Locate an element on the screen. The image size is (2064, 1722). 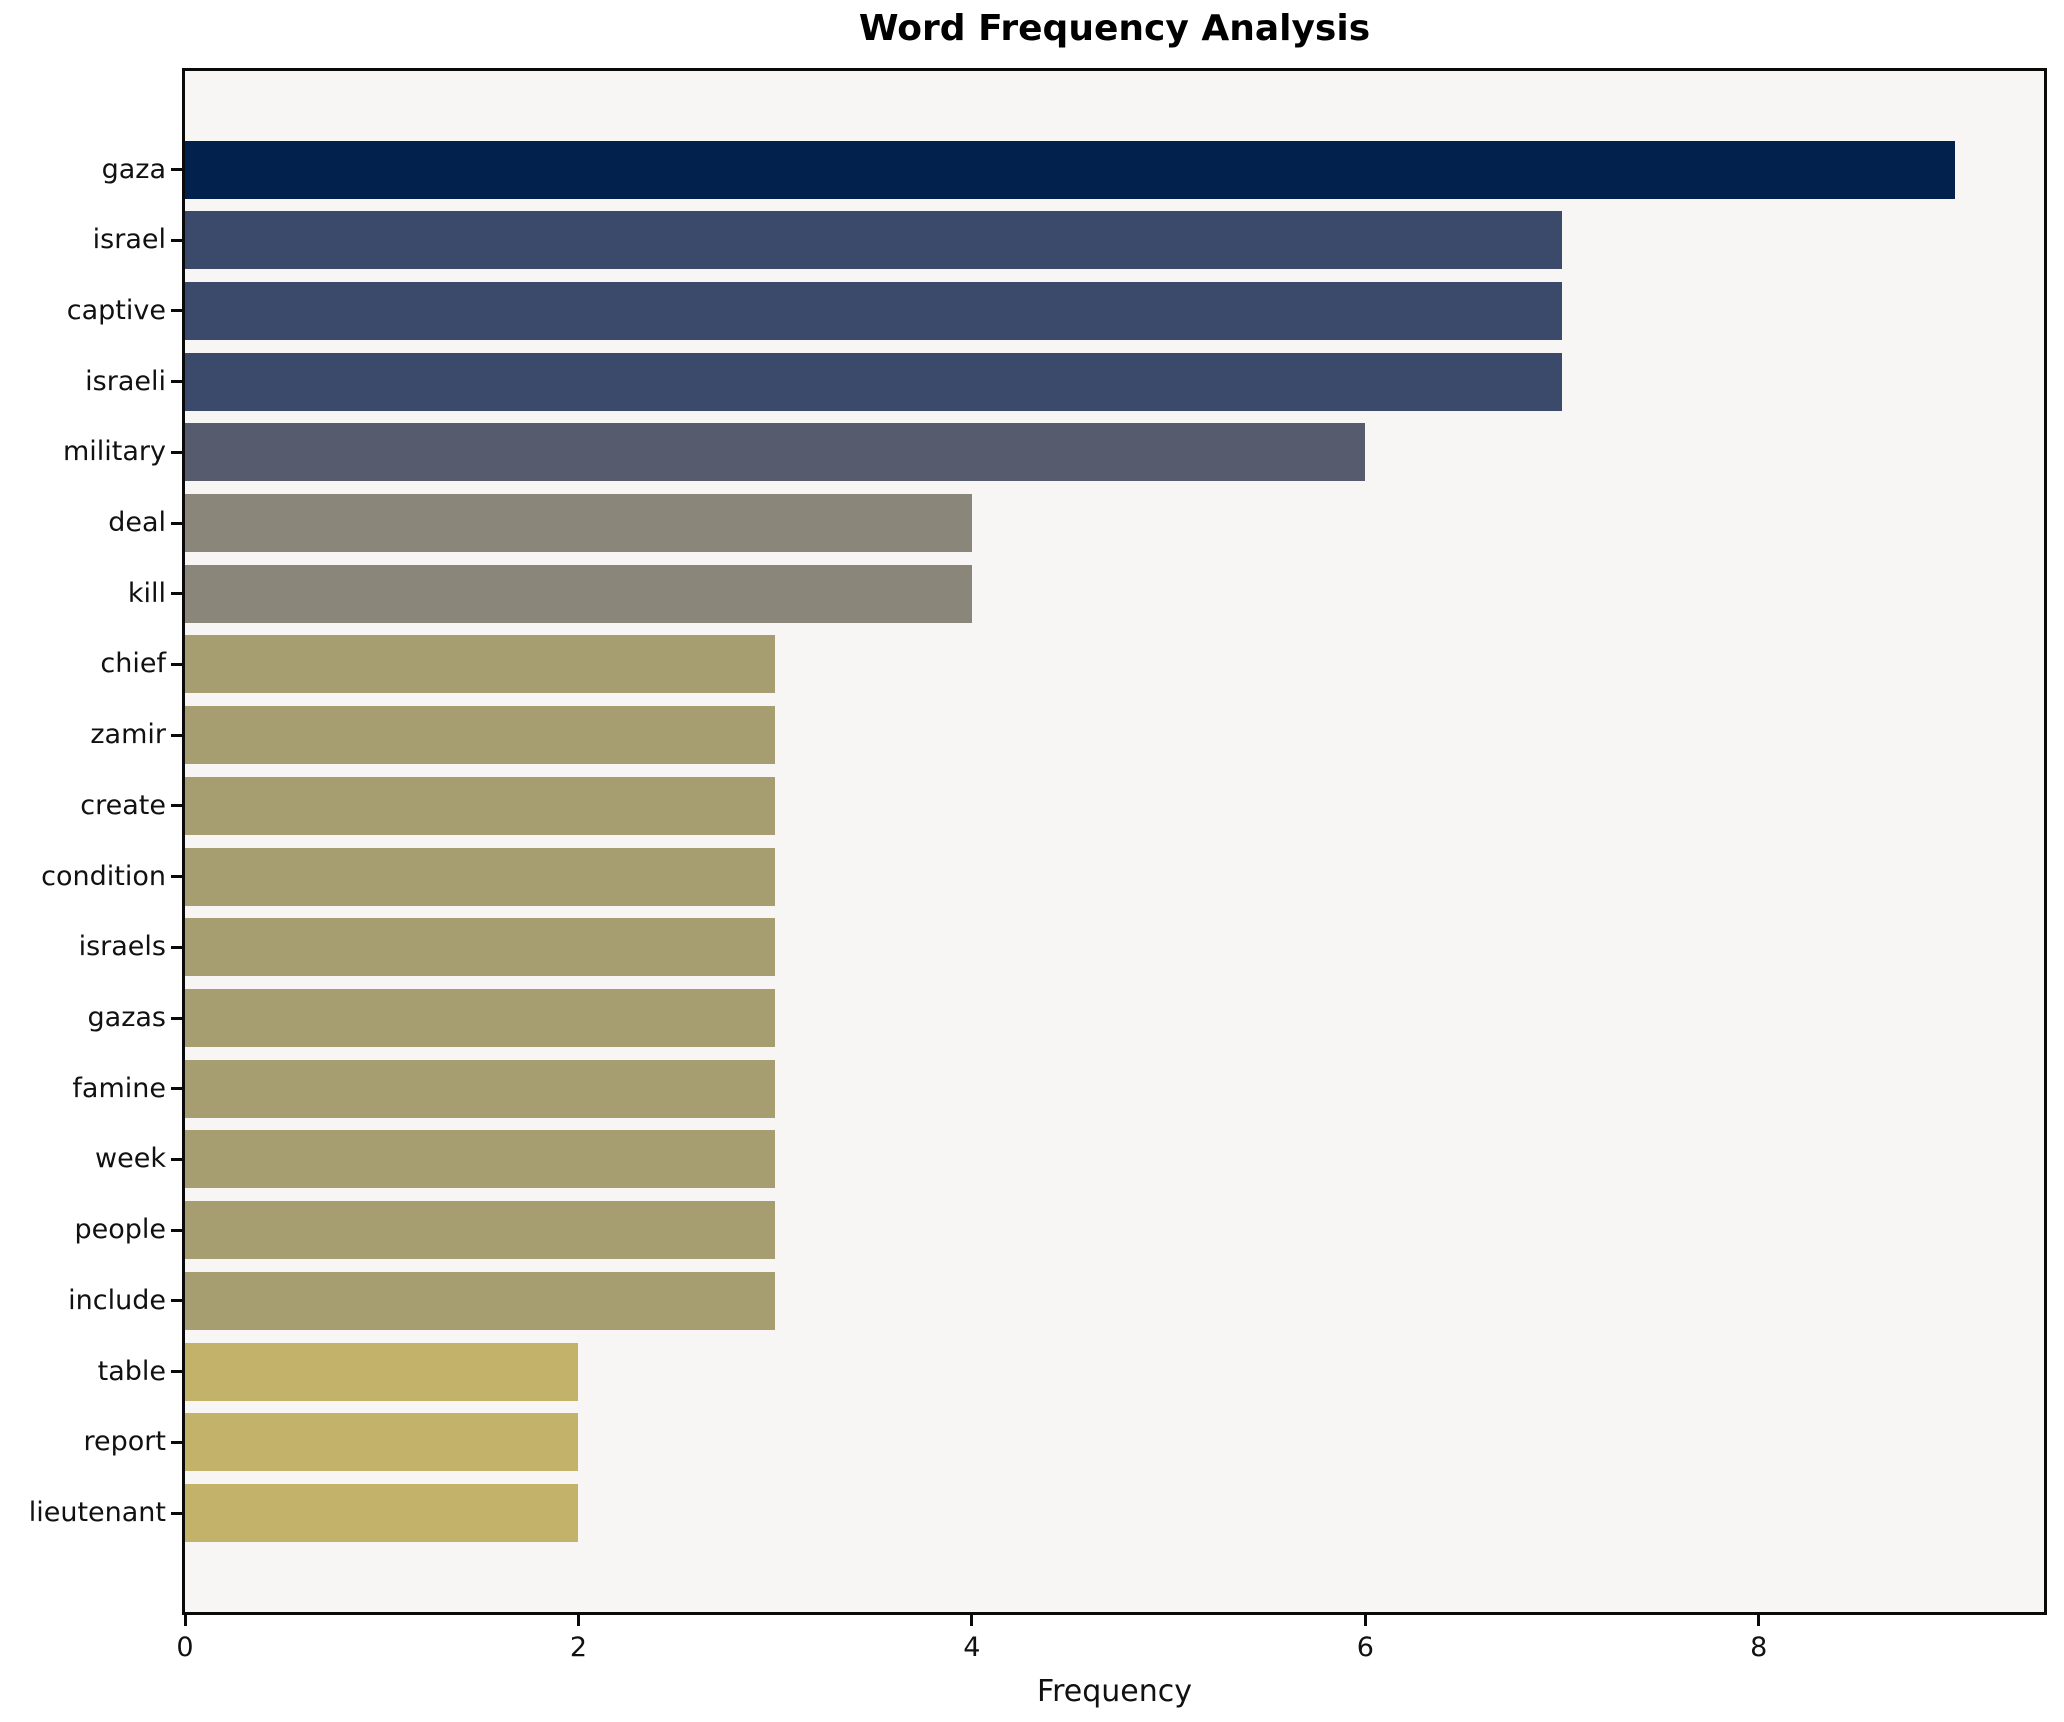
y-tick-label-gaza: gaza is located at coordinates (133, 169).